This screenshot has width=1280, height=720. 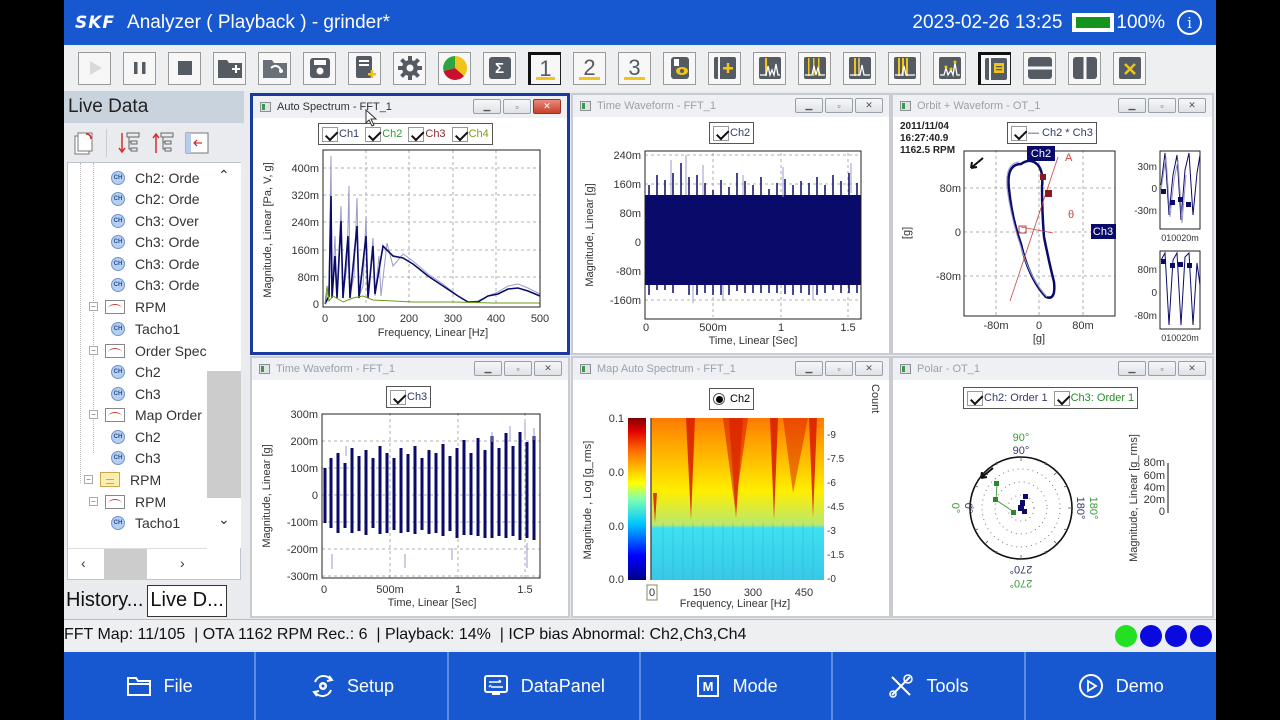 I want to click on pause-button, so click(x=139, y=68).